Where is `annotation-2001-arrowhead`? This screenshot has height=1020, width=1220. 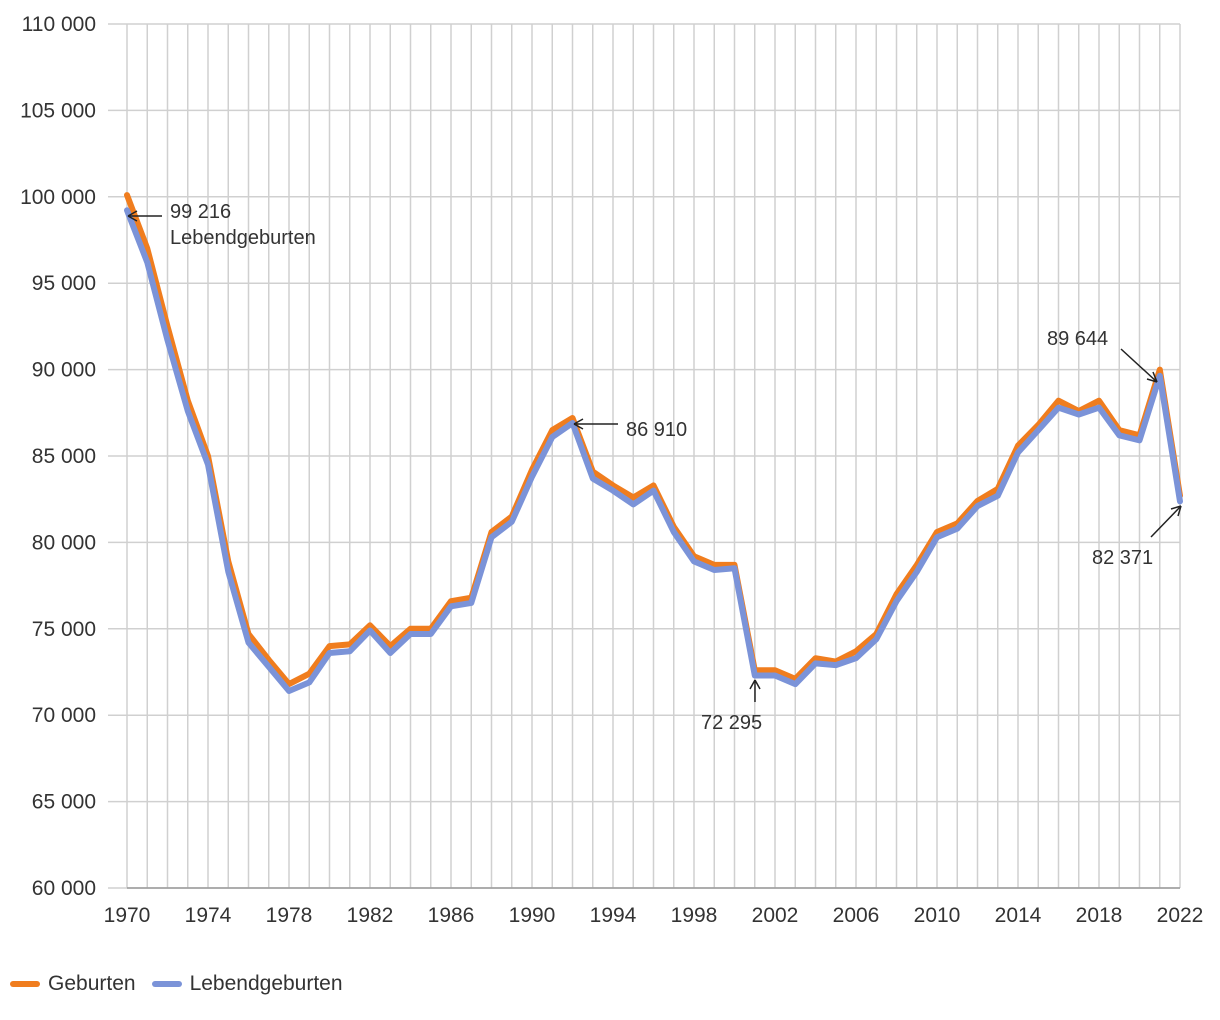
annotation-2001-arrowhead is located at coordinates (755, 684).